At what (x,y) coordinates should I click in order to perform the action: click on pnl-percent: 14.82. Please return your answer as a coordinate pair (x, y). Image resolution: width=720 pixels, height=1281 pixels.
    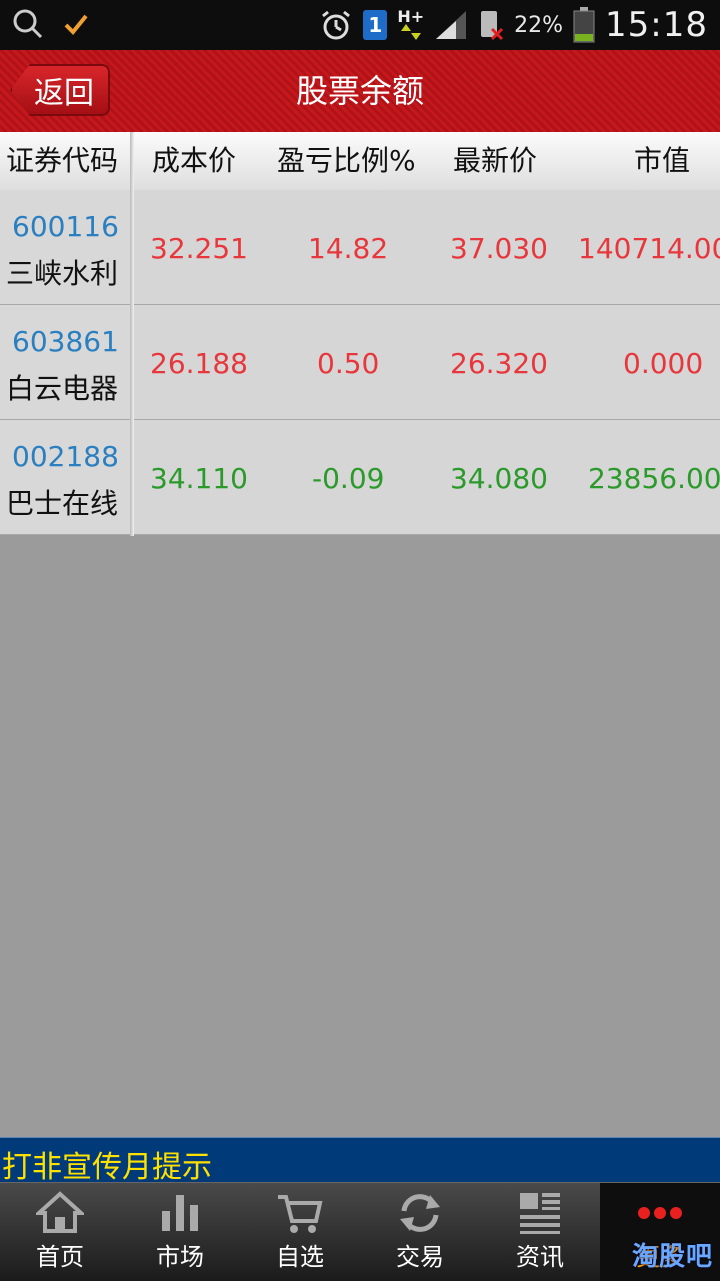
    Looking at the image, I should click on (348, 248).